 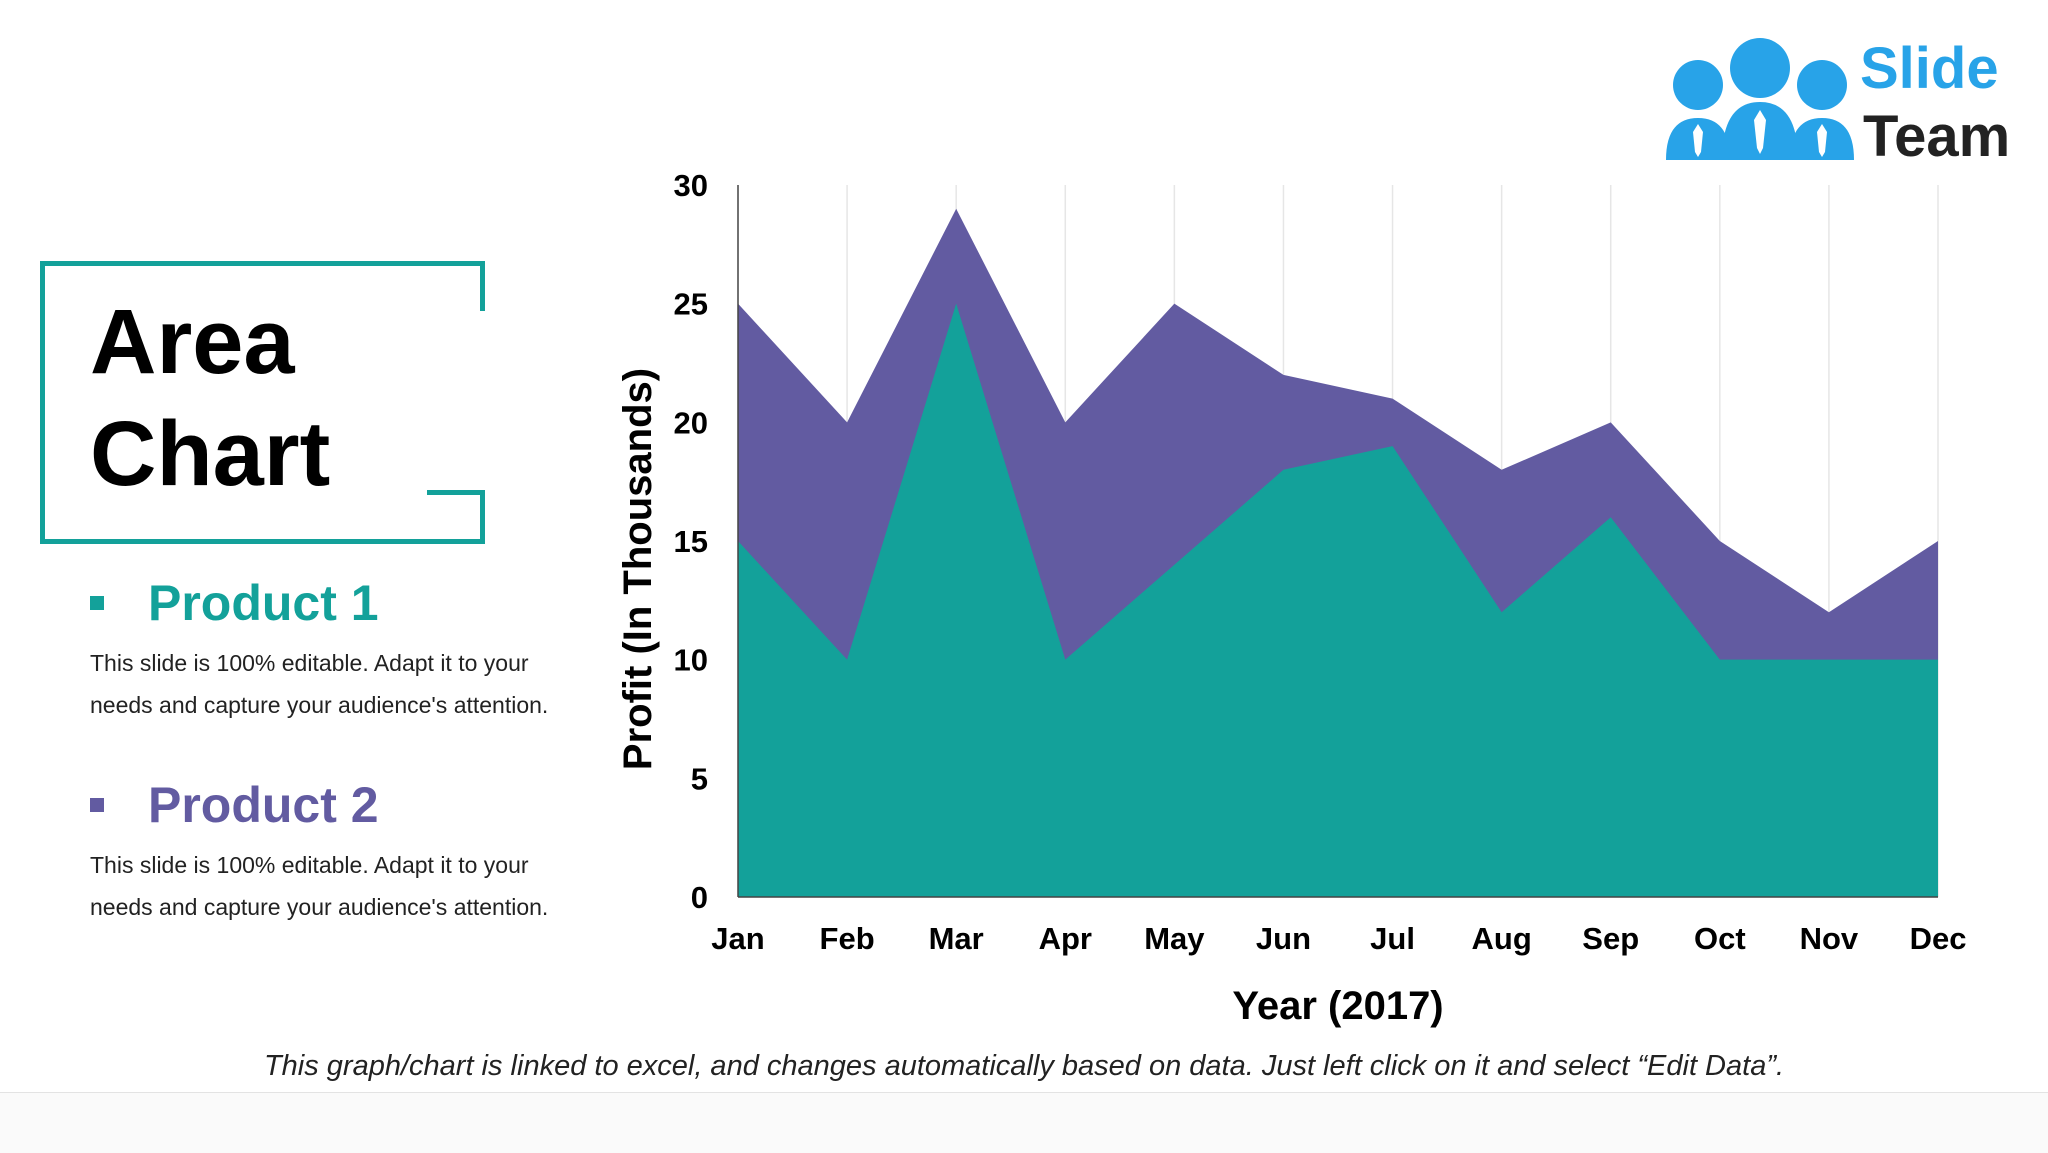 I want to click on y-tick-label: 20, so click(x=691, y=422).